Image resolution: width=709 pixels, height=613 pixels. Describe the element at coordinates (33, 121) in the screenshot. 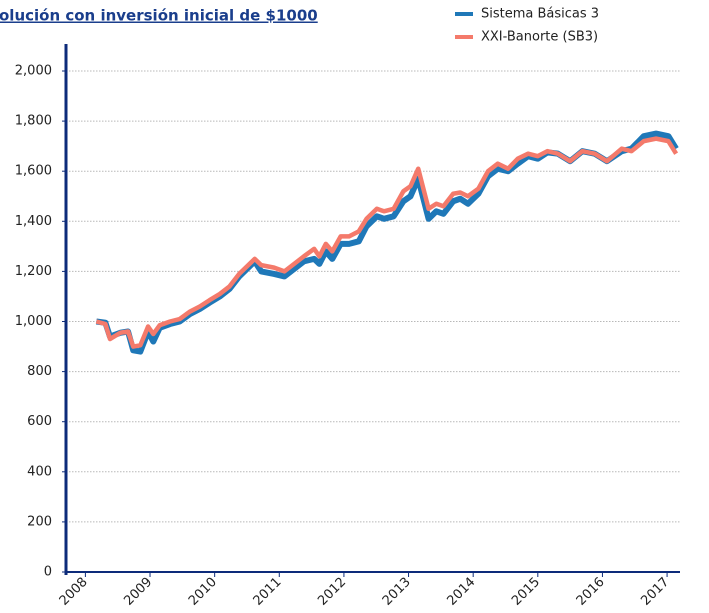

I see `y-tick-label: 1,800` at that location.